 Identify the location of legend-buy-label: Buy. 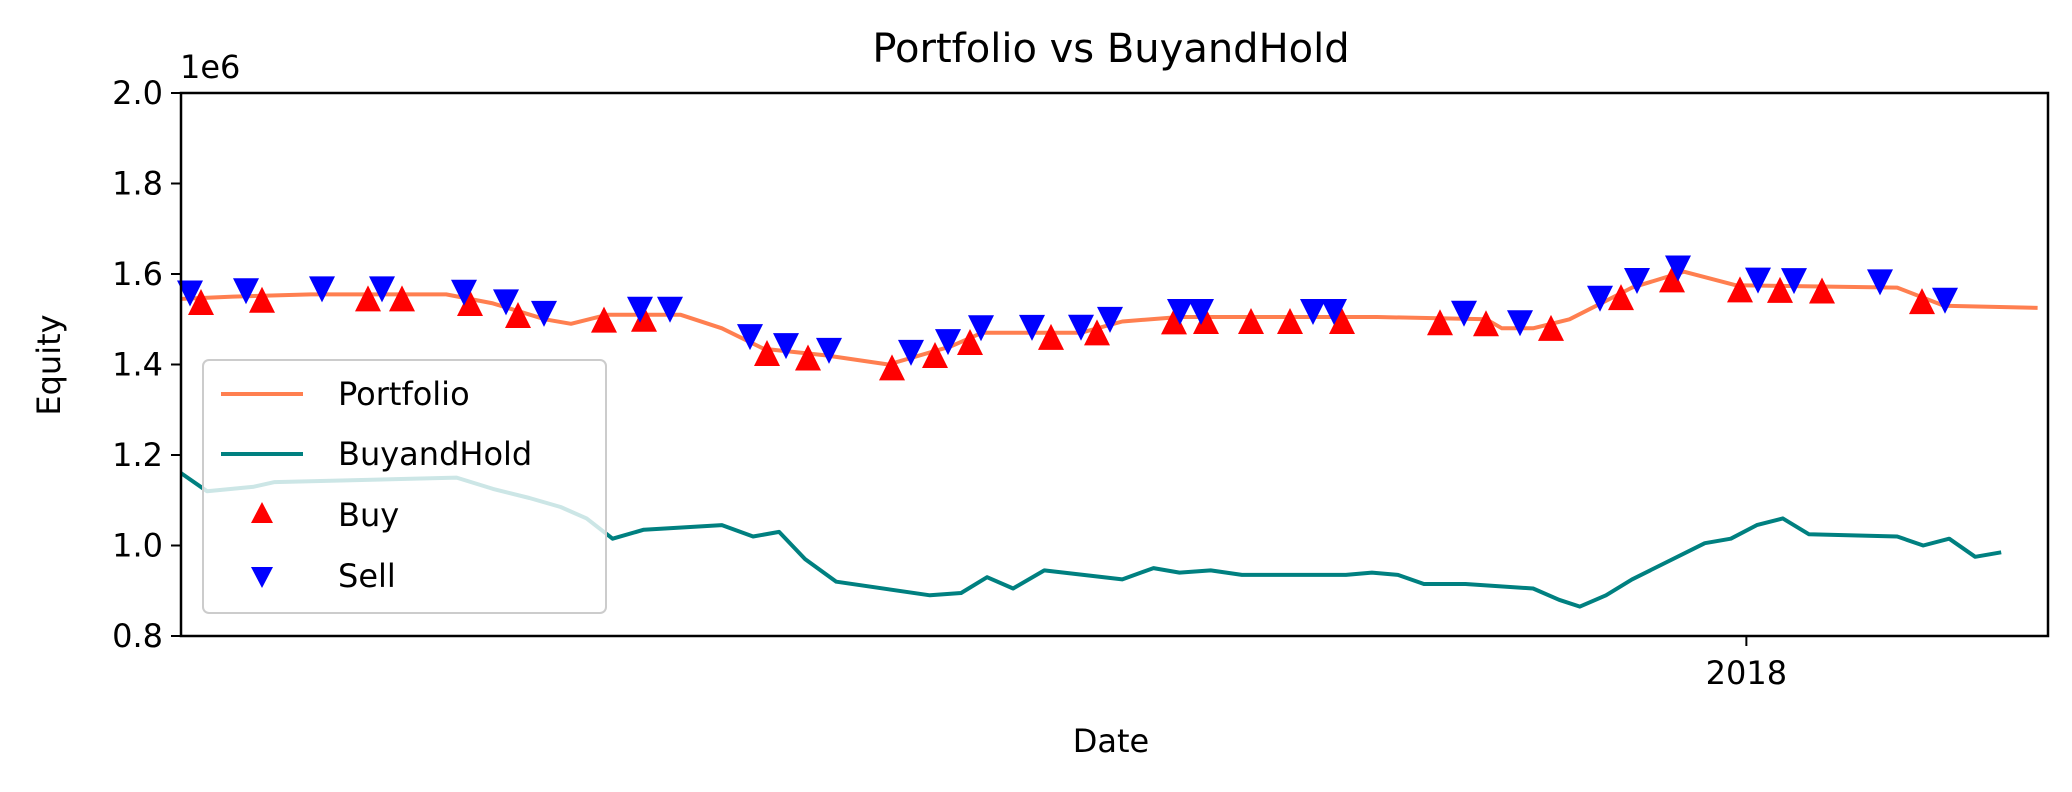
(368, 515).